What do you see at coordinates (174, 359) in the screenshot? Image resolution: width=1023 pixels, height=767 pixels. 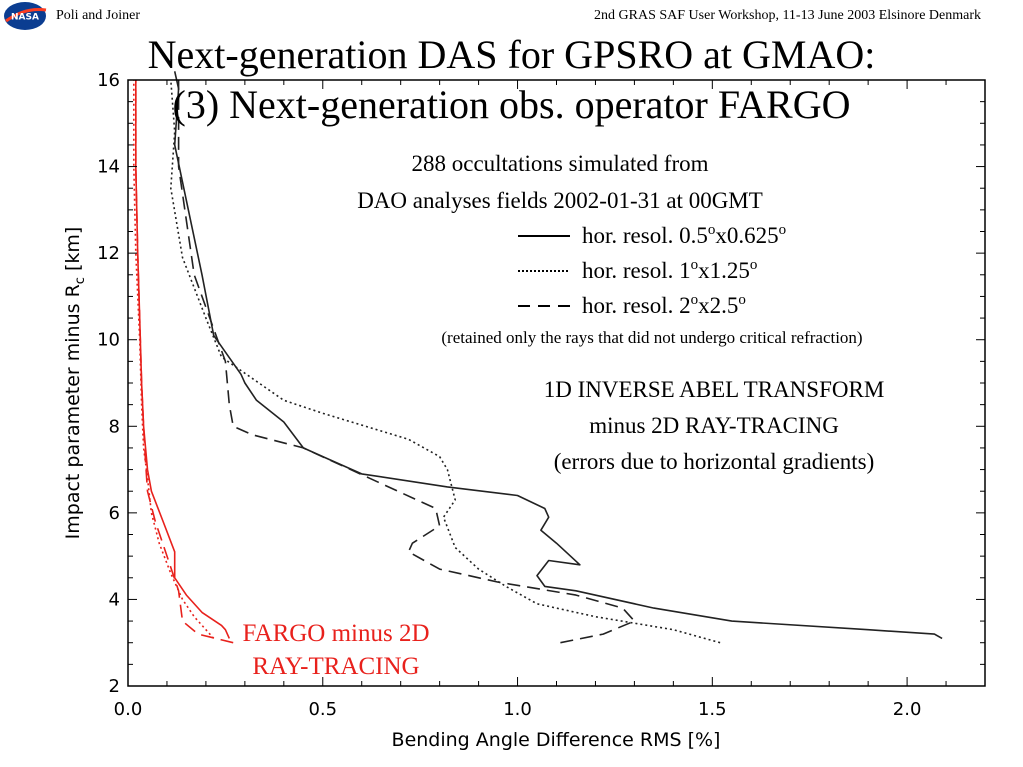 I see `series-line-fargo-dotted` at bounding box center [174, 359].